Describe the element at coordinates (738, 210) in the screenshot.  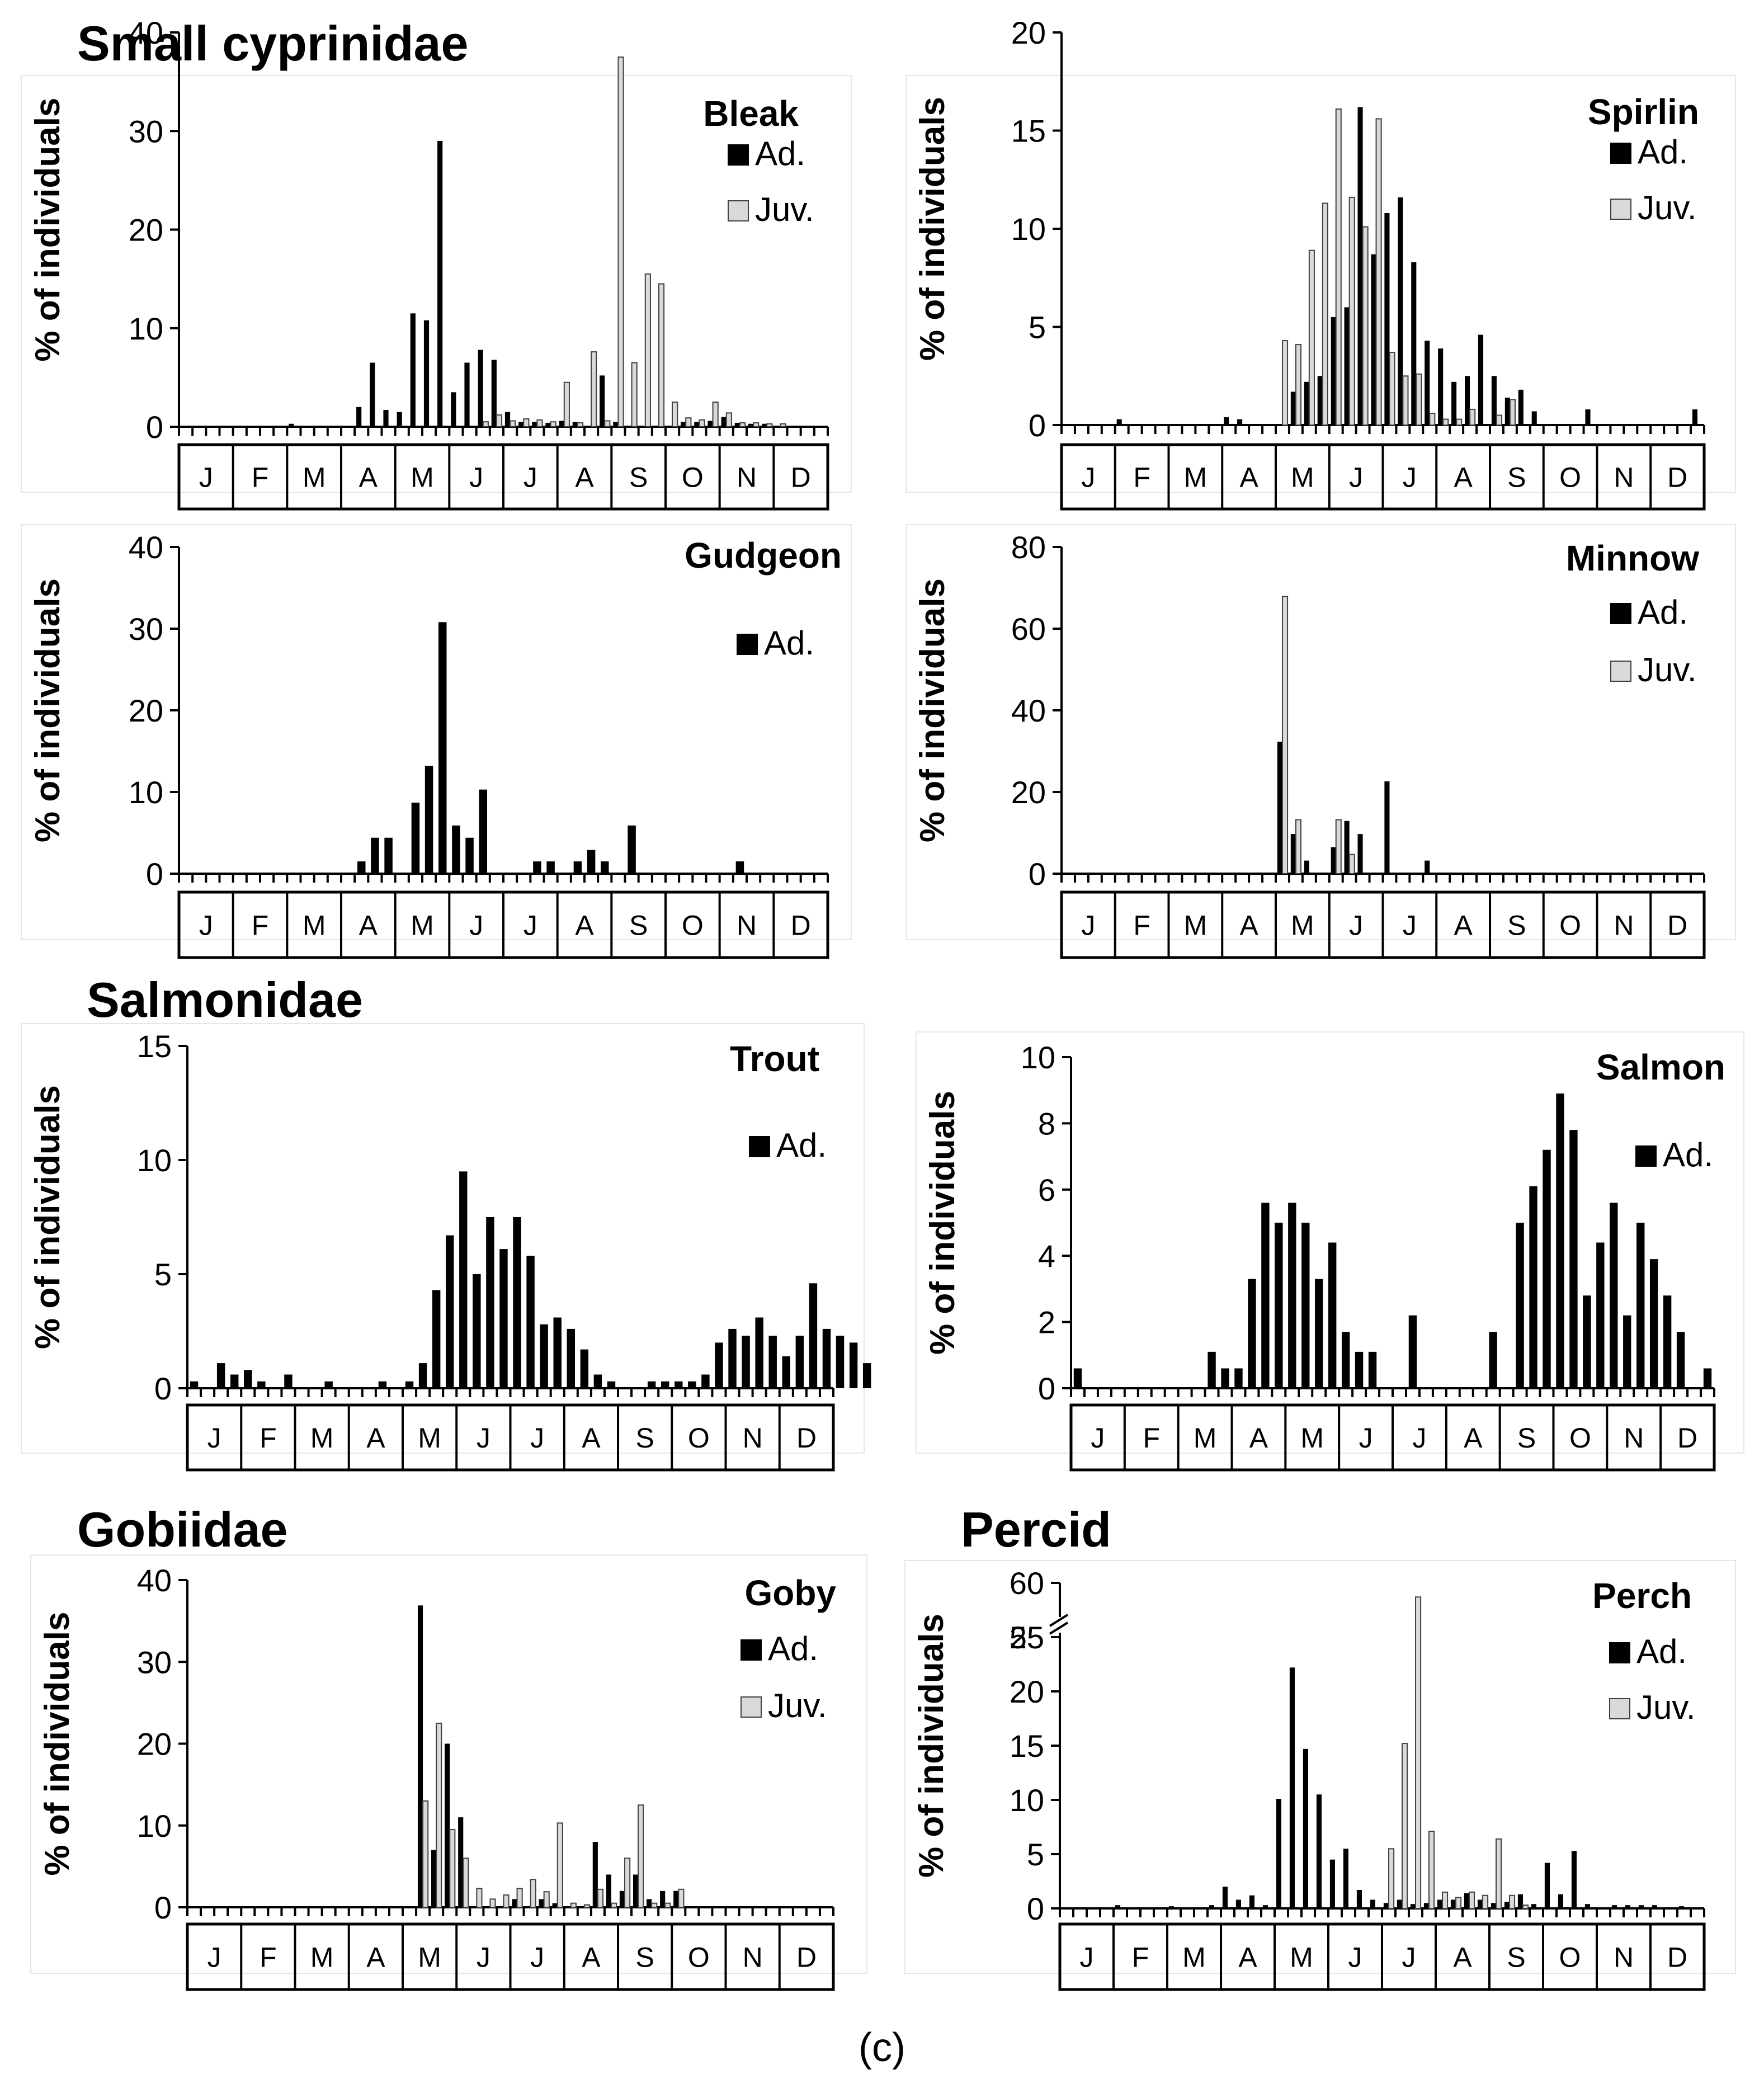
I see `legend-swatch-juvenile` at that location.